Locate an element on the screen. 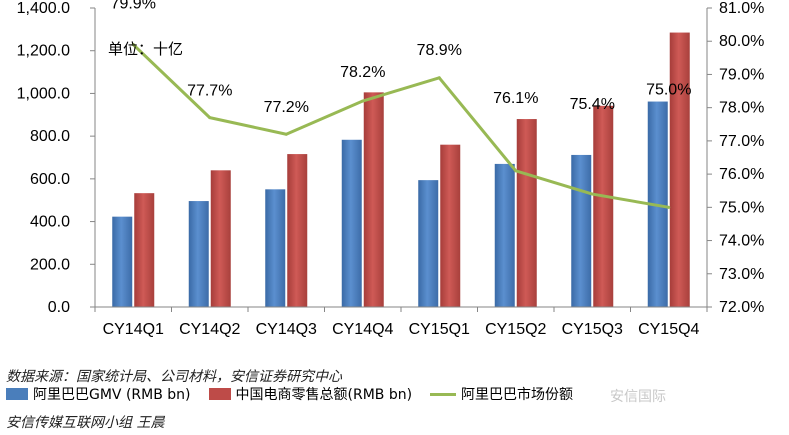 The image size is (789, 435). x-tick-label-CY14Q4: CY14Q4 is located at coordinates (362, 329).